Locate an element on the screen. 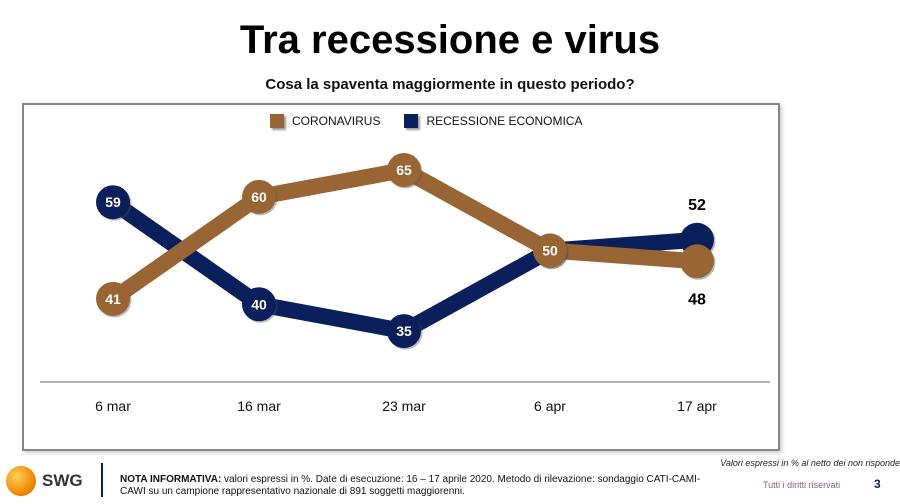 Image resolution: width=900 pixels, height=504 pixels. x-tick-label: 6 apr is located at coordinates (550, 406).